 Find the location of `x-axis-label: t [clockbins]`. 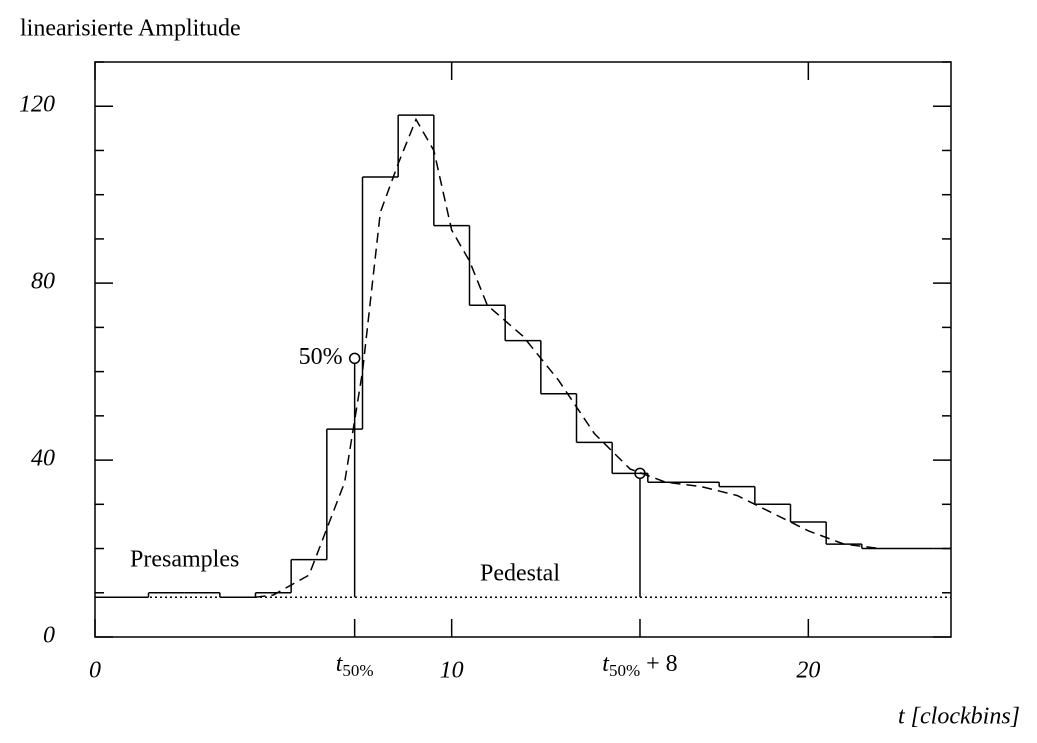

x-axis-label: t [clockbins] is located at coordinates (959, 717).